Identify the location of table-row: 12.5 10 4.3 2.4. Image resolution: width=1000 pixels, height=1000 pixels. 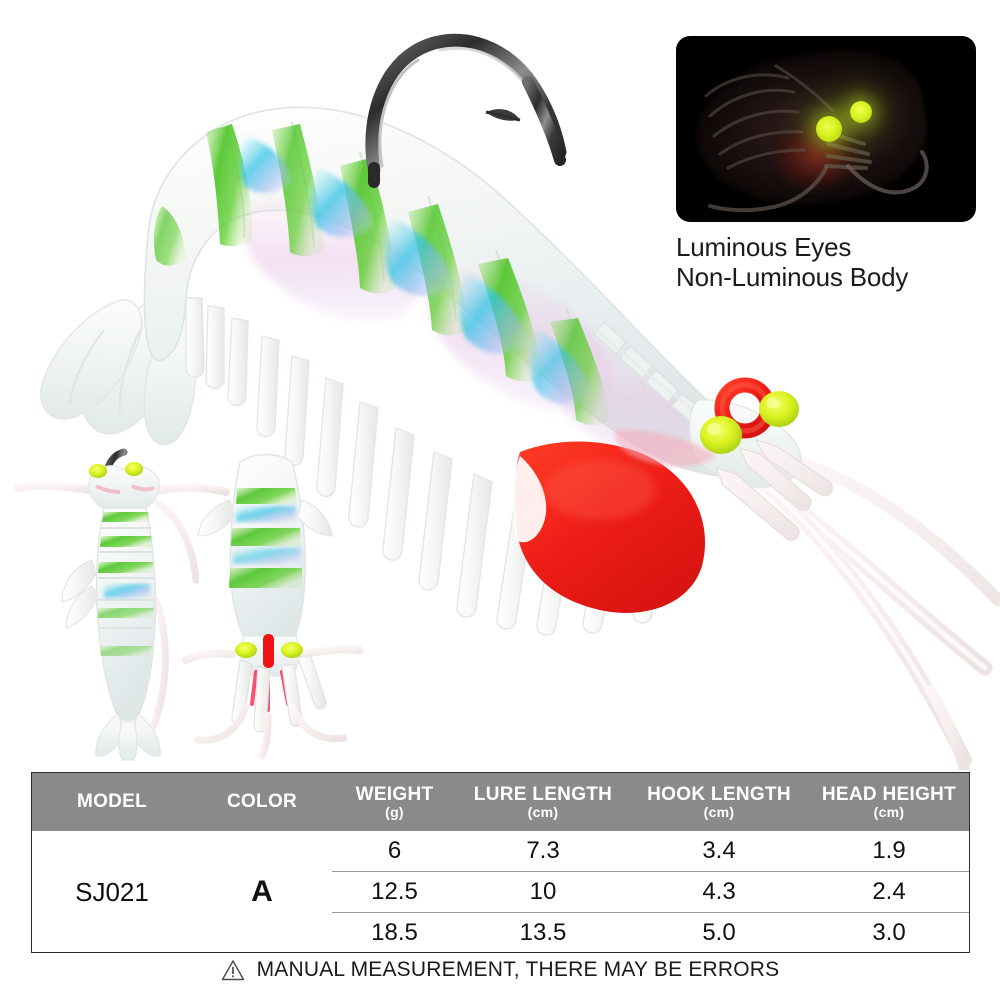
(650, 891).